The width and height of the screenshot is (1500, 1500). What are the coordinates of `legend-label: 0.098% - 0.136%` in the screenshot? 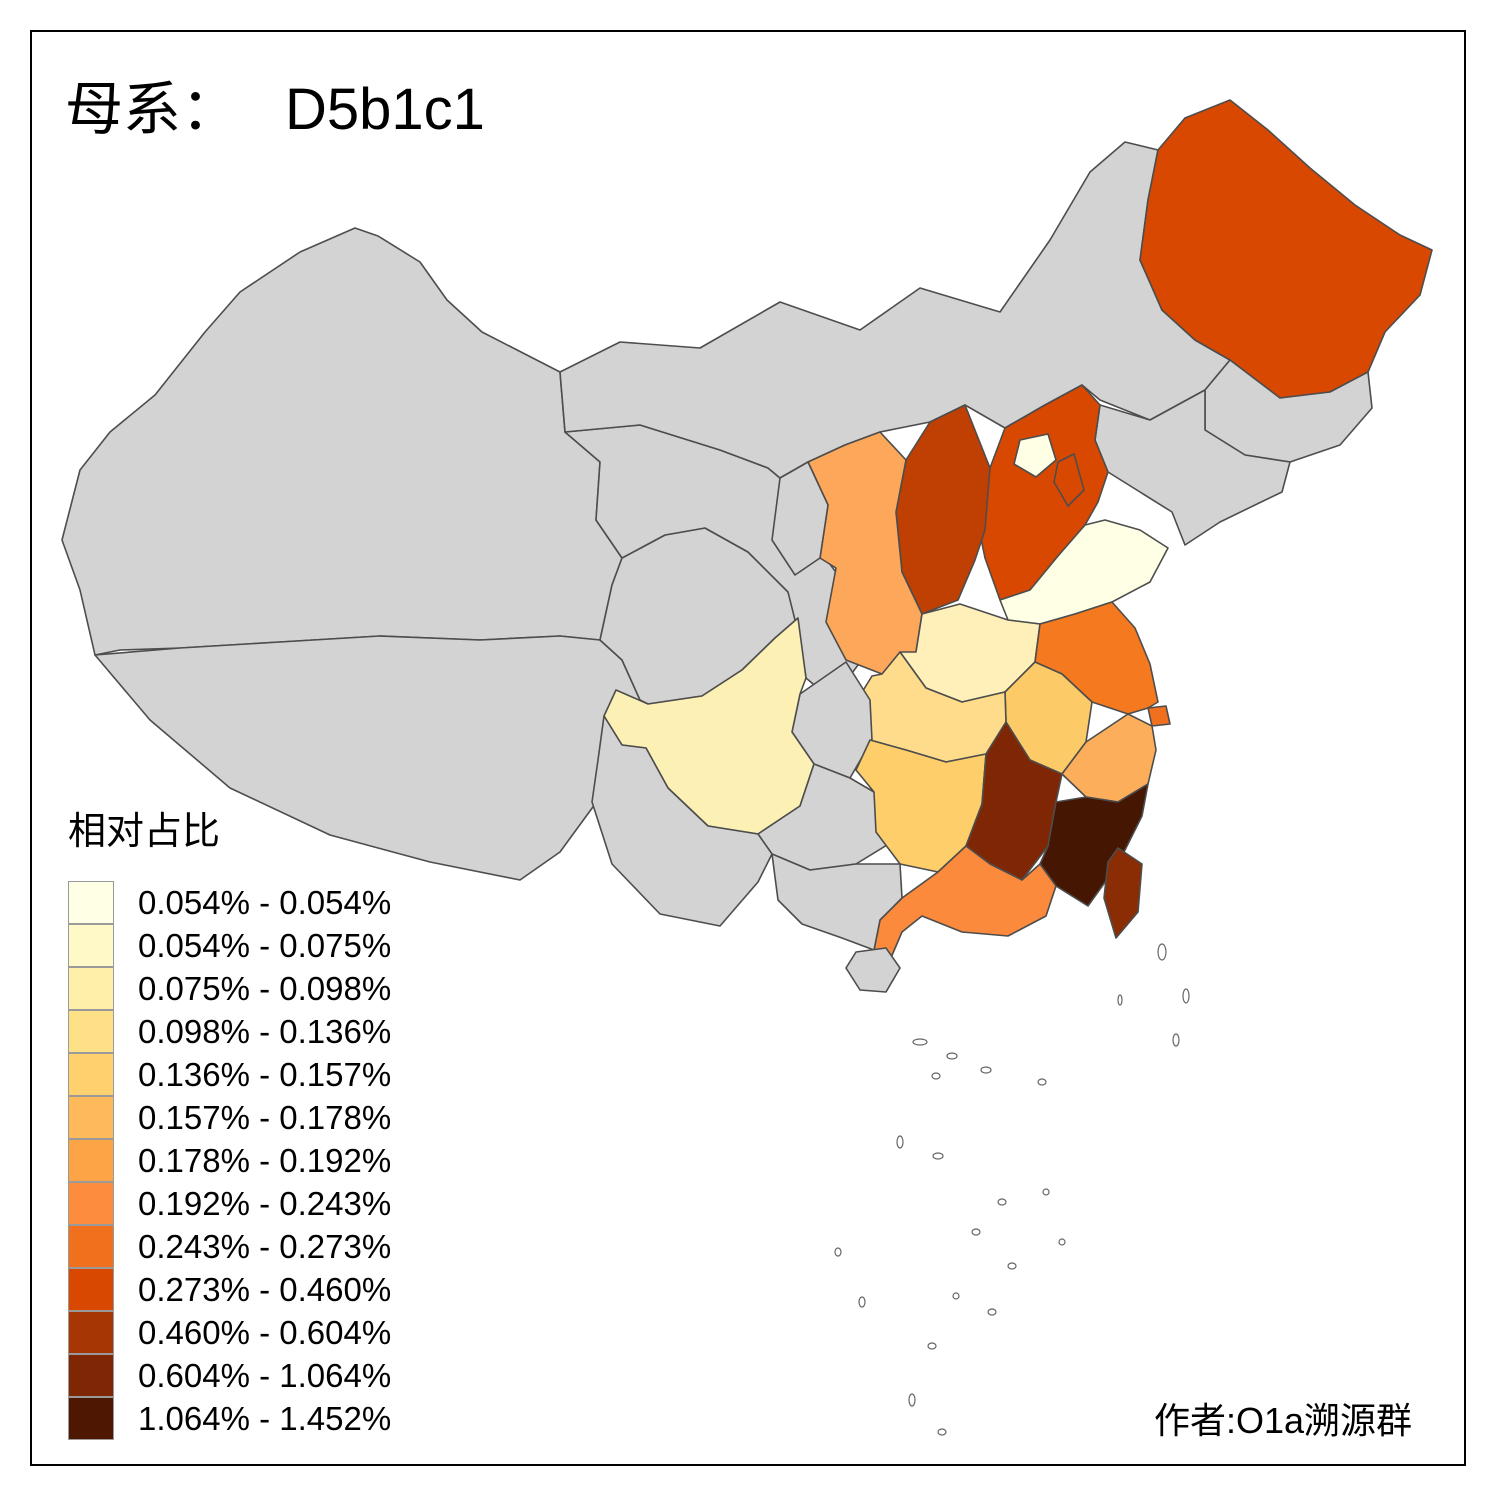 It's located at (265, 1031).